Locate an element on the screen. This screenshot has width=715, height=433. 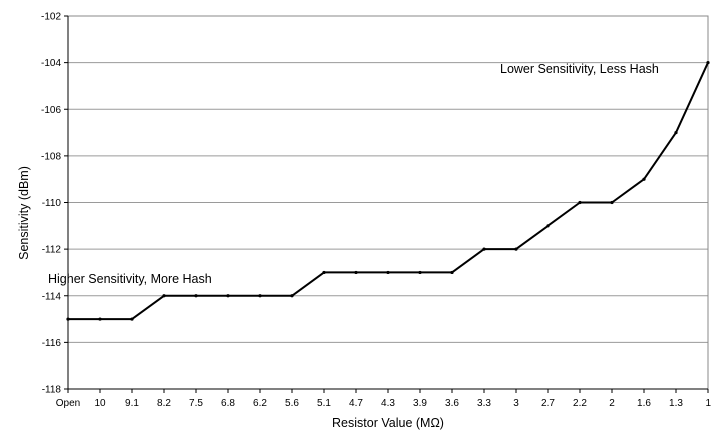
x-tick-label: 1 is located at coordinates (708, 403).